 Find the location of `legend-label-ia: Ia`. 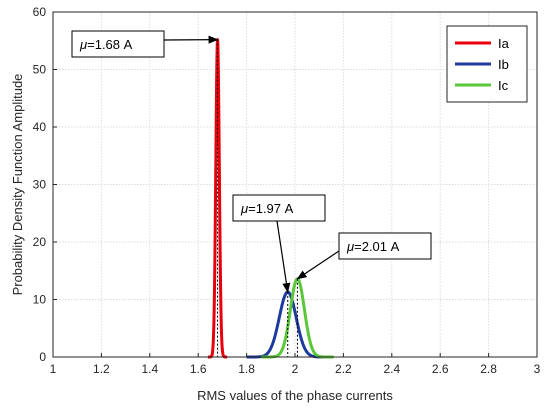

legend-label-ia: Ia is located at coordinates (504, 43).